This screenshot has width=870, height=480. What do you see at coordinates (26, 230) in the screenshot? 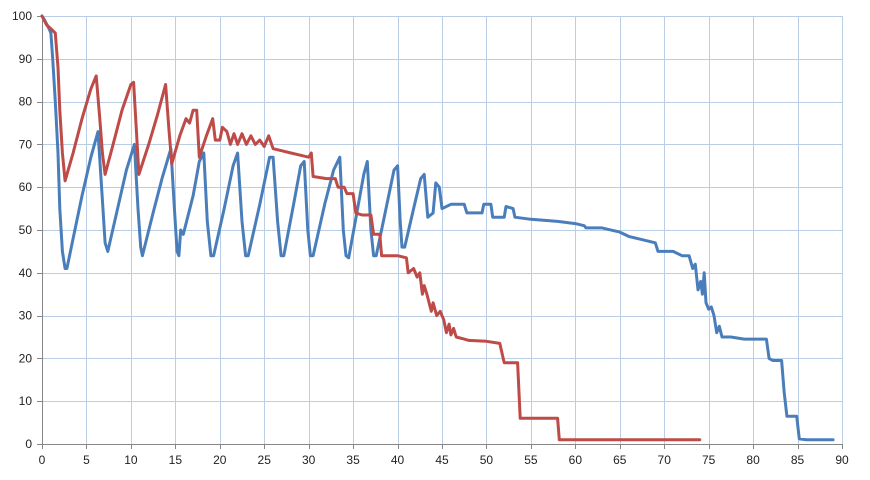
I see `y-tick-label: 50` at bounding box center [26, 230].